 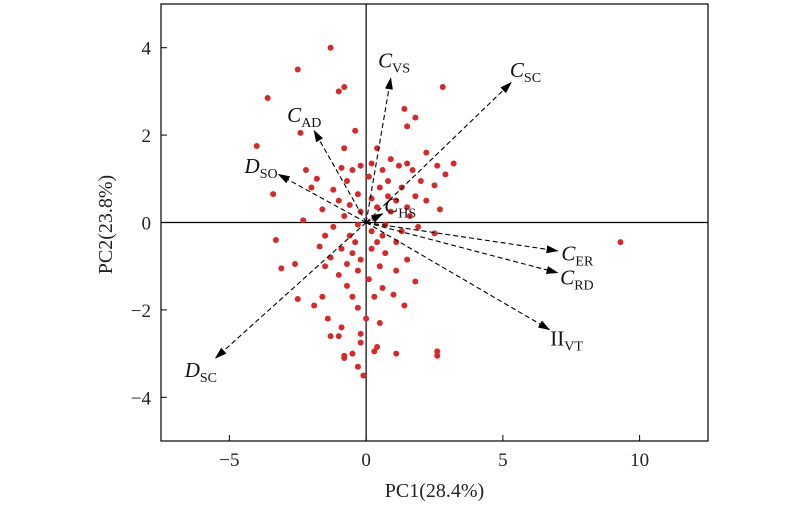 What do you see at coordinates (106, 224) in the screenshot?
I see `y-axis-title: PC2(23.8%)` at bounding box center [106, 224].